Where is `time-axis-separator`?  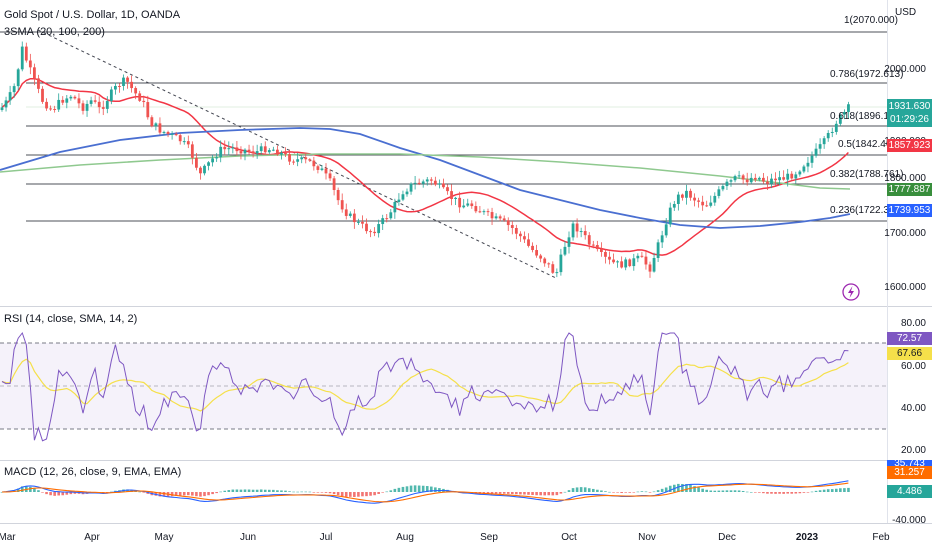 time-axis-separator is located at coordinates (466, 523).